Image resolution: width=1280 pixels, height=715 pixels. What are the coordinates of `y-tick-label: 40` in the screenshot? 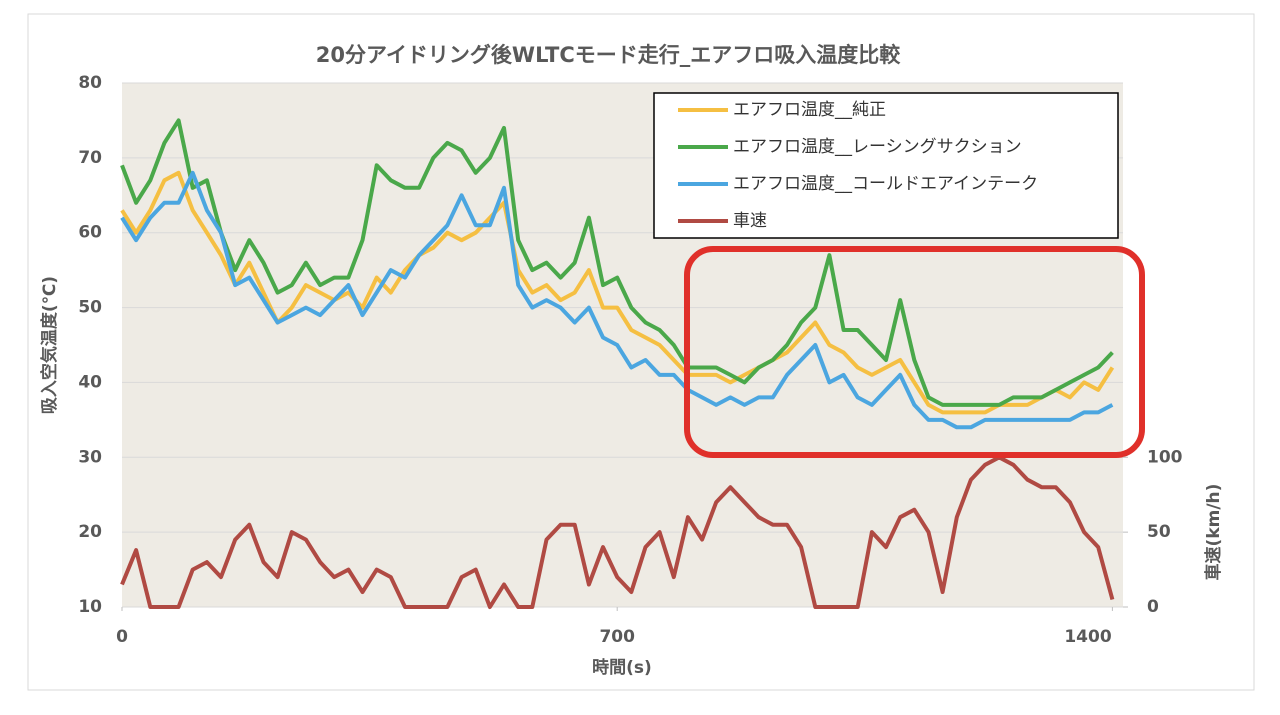 It's located at (90, 382).